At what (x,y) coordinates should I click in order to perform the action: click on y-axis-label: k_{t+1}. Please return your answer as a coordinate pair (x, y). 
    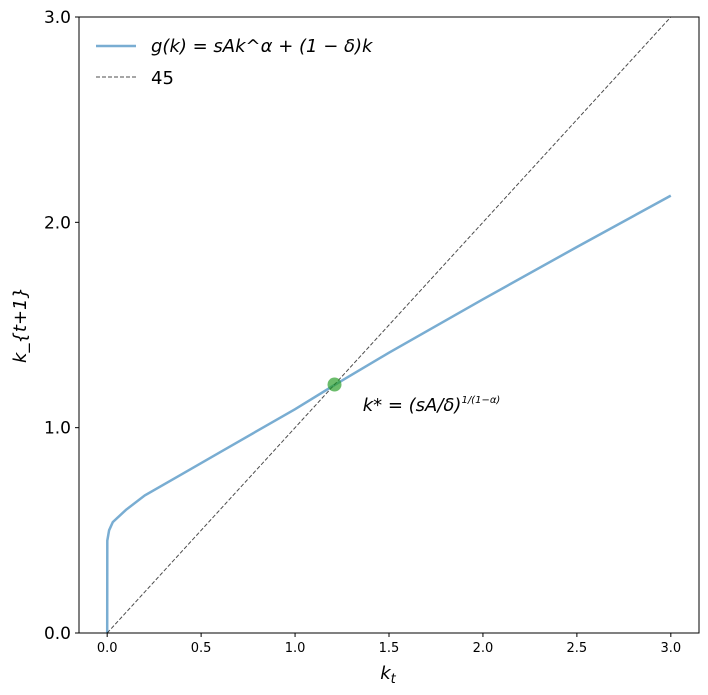
    Looking at the image, I should click on (20, 325).